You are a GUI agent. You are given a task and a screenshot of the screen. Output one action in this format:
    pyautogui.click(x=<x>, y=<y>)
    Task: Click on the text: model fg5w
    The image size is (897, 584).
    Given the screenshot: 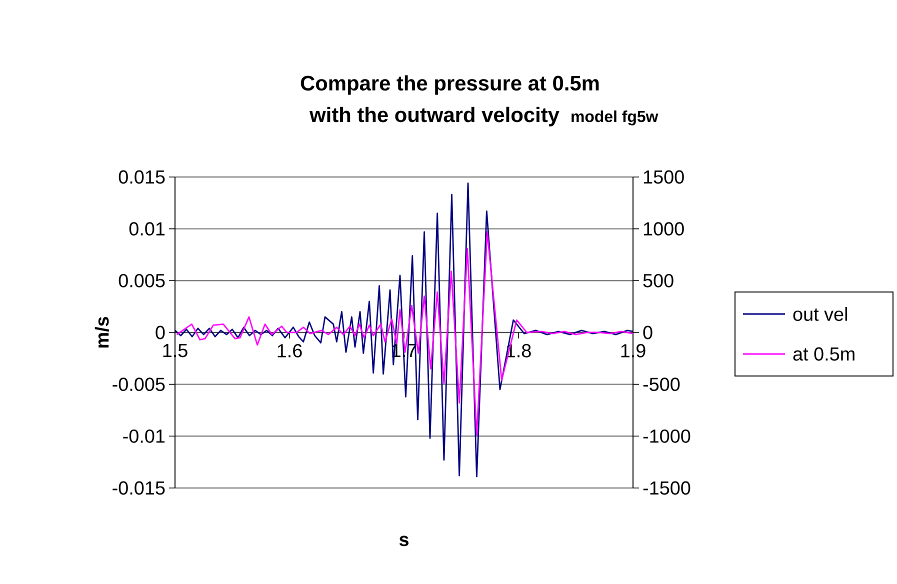 What is the action you would take?
    pyautogui.click(x=615, y=118)
    